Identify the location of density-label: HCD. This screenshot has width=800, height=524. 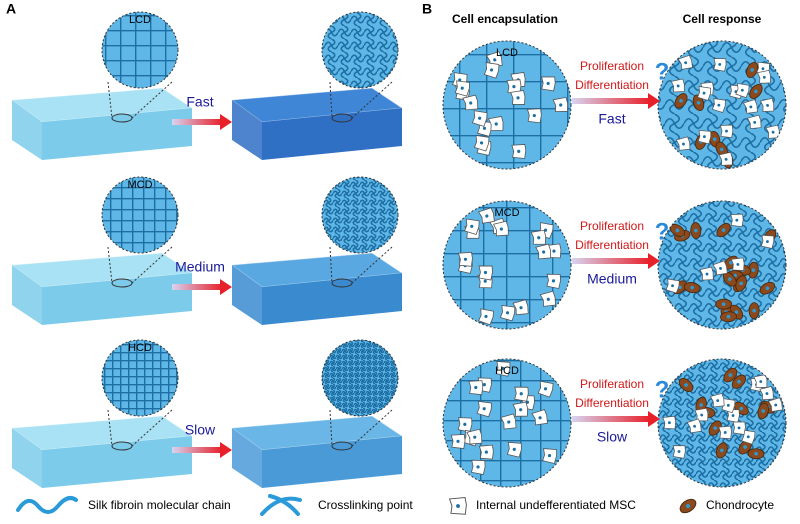
(507, 371).